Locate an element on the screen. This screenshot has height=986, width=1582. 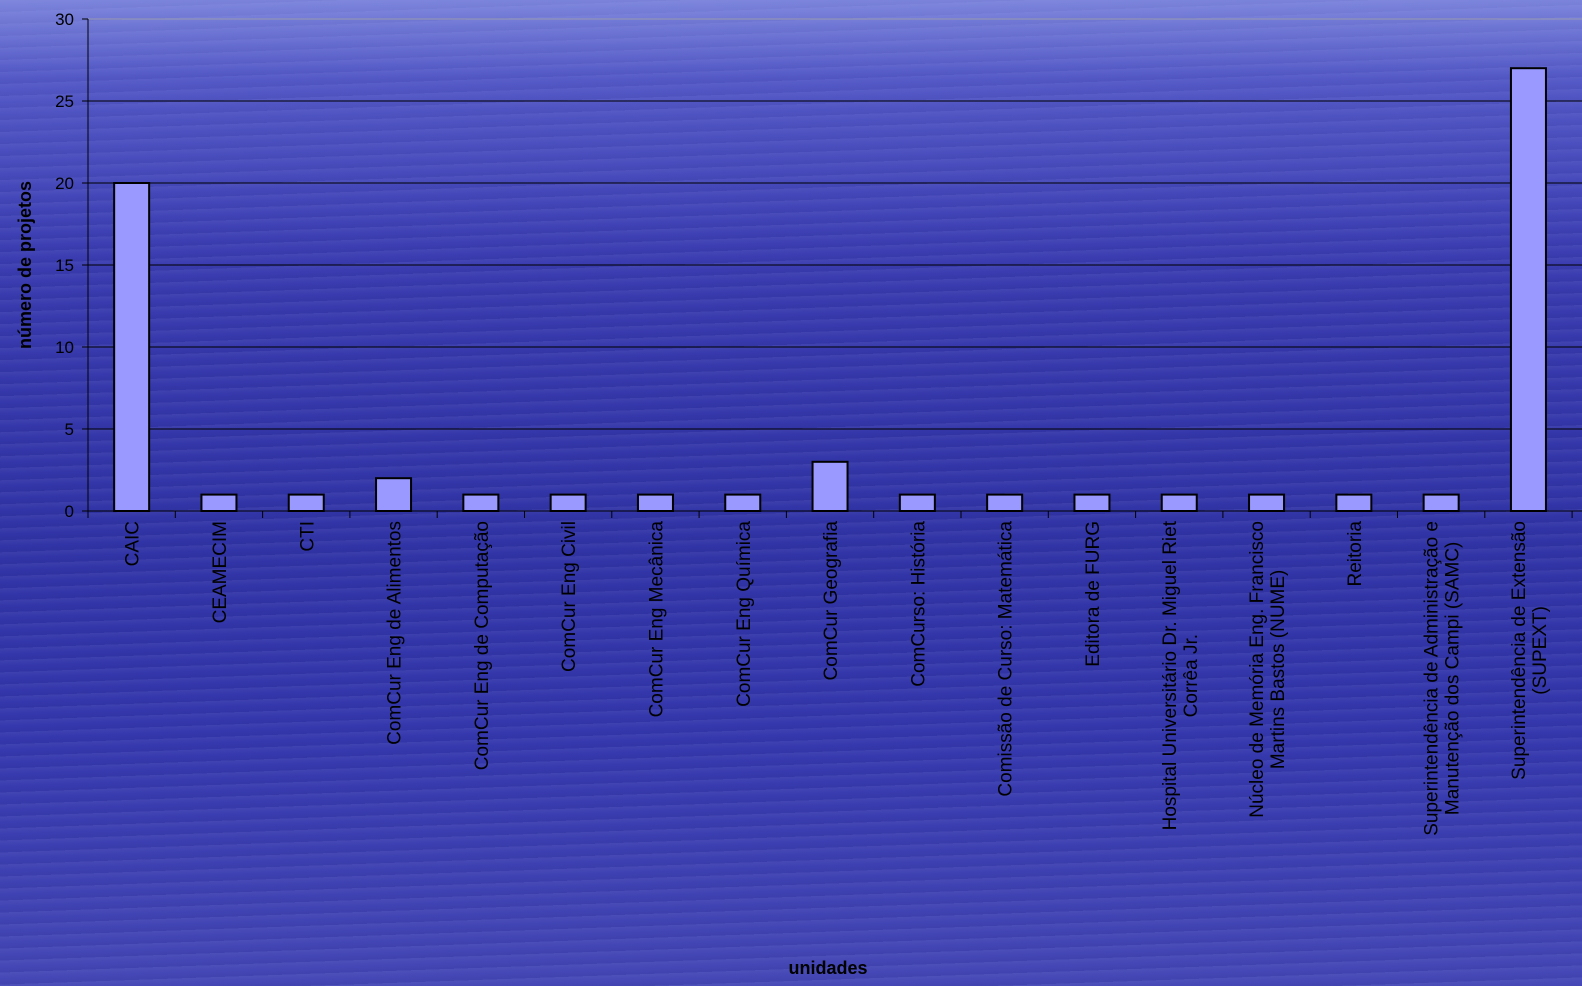
category-label-line: ComCur Eng de Alimentos is located at coordinates (395, 633).